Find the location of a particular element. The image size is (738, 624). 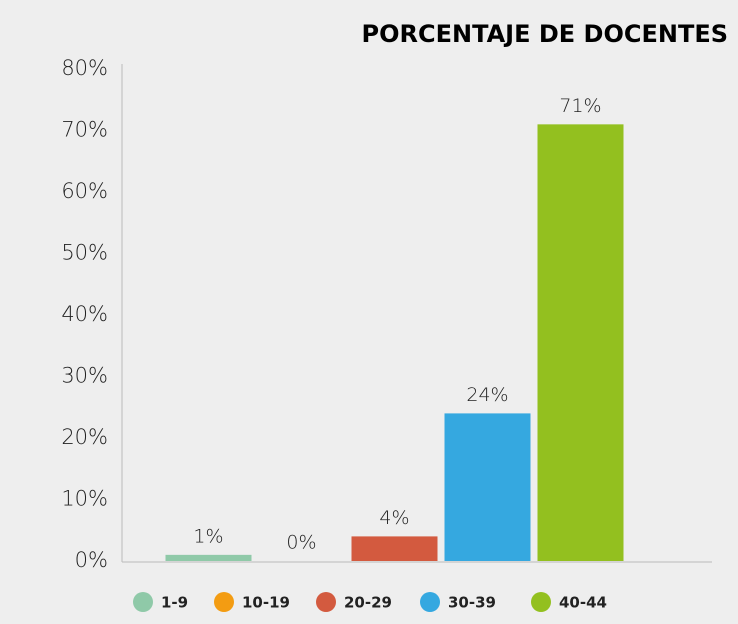

legend-label: 30-39 is located at coordinates (472, 603).